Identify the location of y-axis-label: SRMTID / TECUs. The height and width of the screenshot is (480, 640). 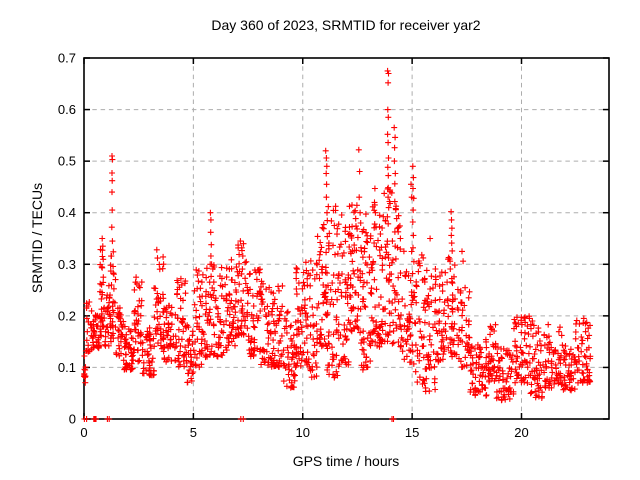
(37, 238).